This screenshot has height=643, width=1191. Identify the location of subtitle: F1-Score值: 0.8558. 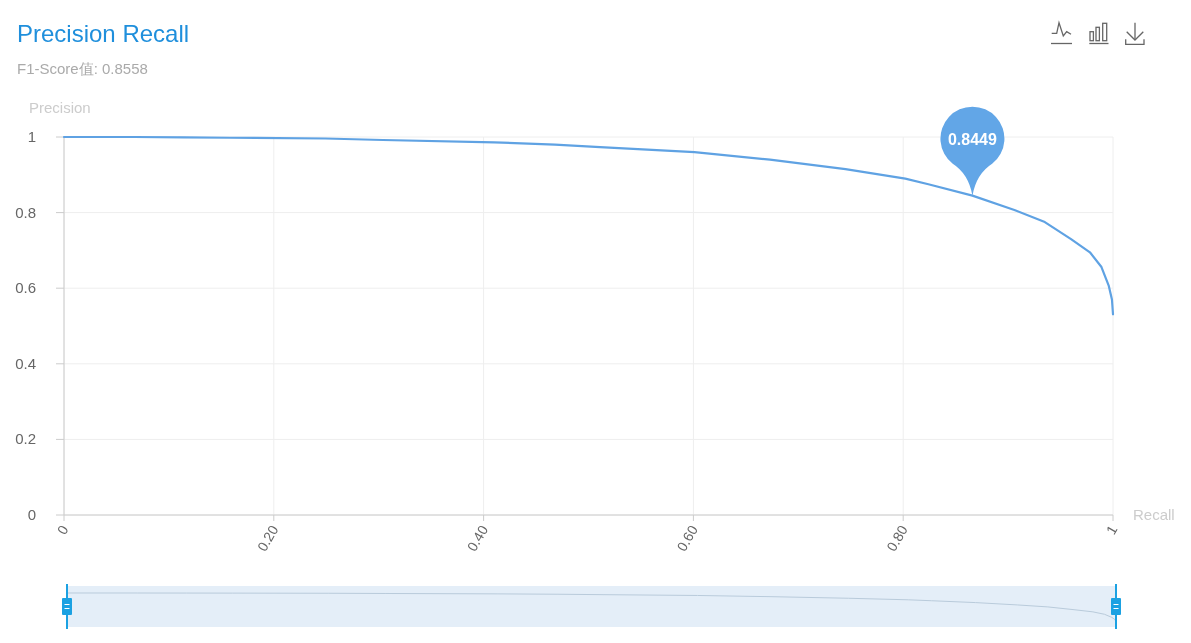
(82, 68).